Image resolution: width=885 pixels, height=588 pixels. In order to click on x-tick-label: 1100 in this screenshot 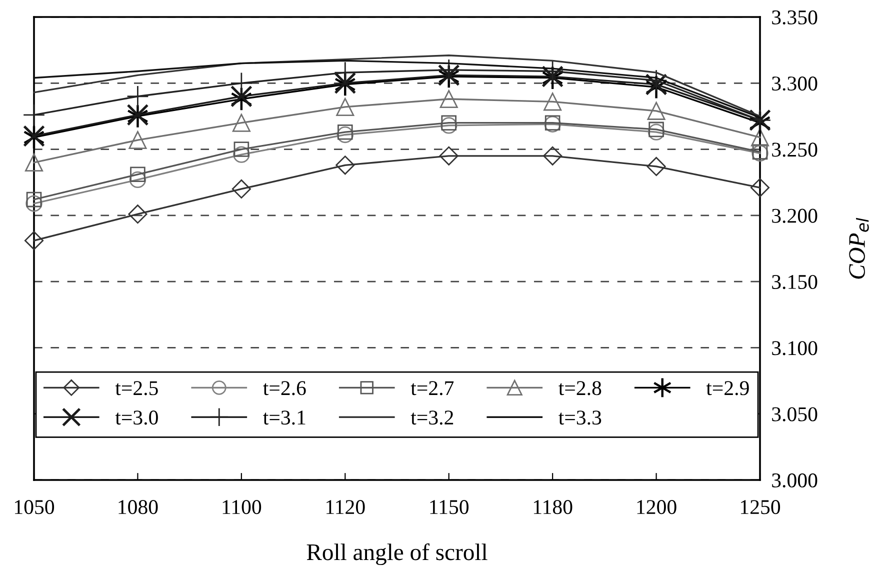, I will do `click(242, 507)`.